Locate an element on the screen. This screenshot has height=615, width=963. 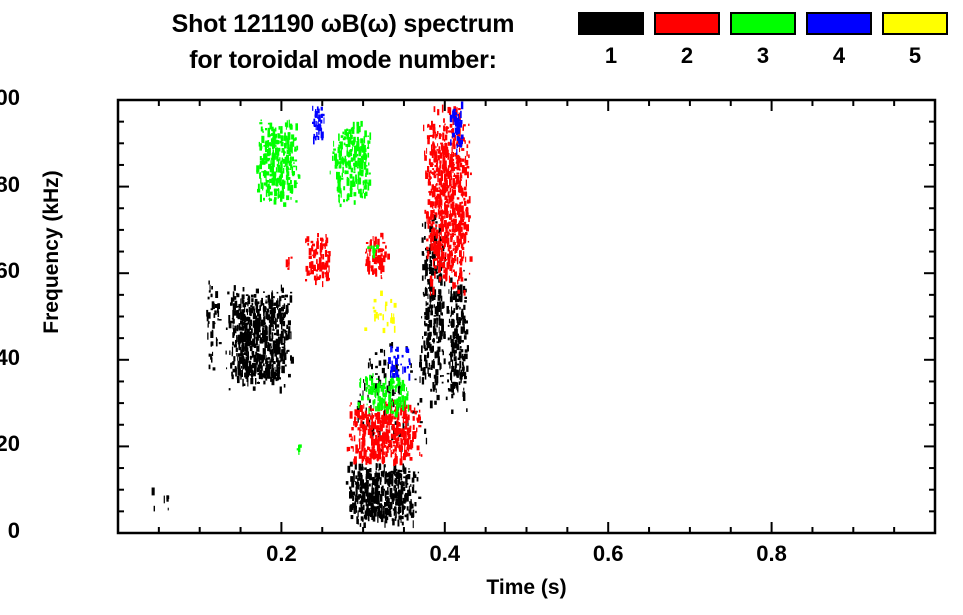
y-tick-label: 20 is located at coordinates (10, 444).